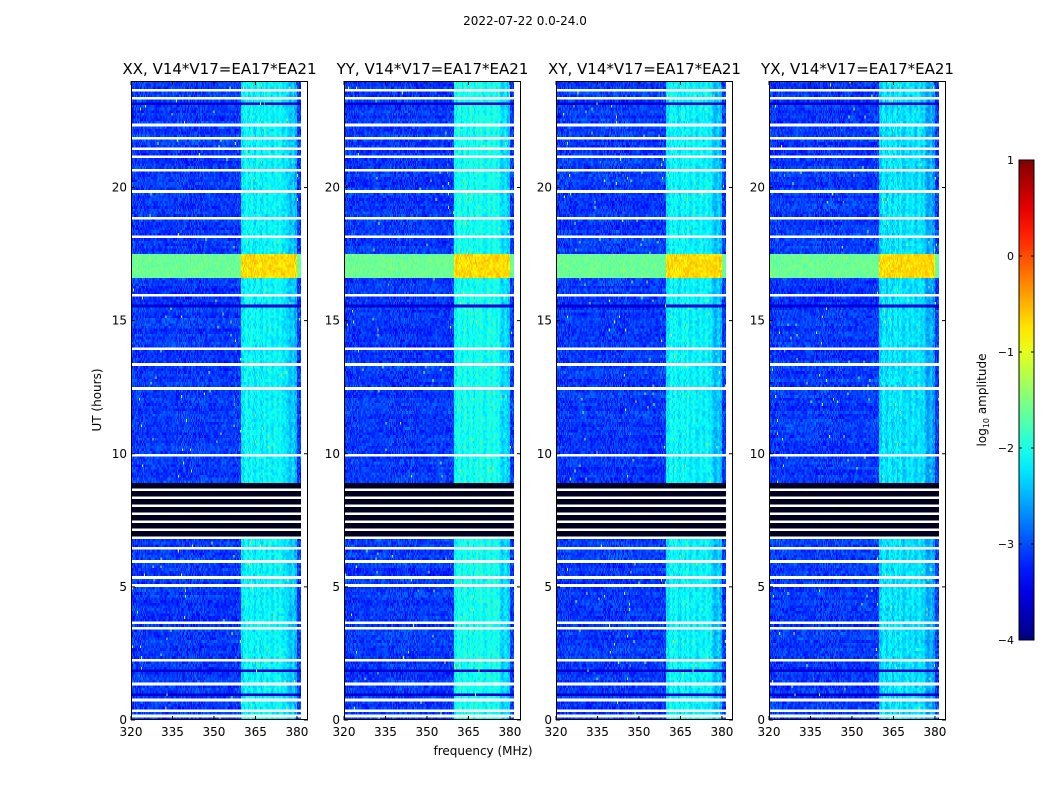 The width and height of the screenshot is (1050, 800). I want to click on colorbar-tick-label: −2, so click(1006, 448).